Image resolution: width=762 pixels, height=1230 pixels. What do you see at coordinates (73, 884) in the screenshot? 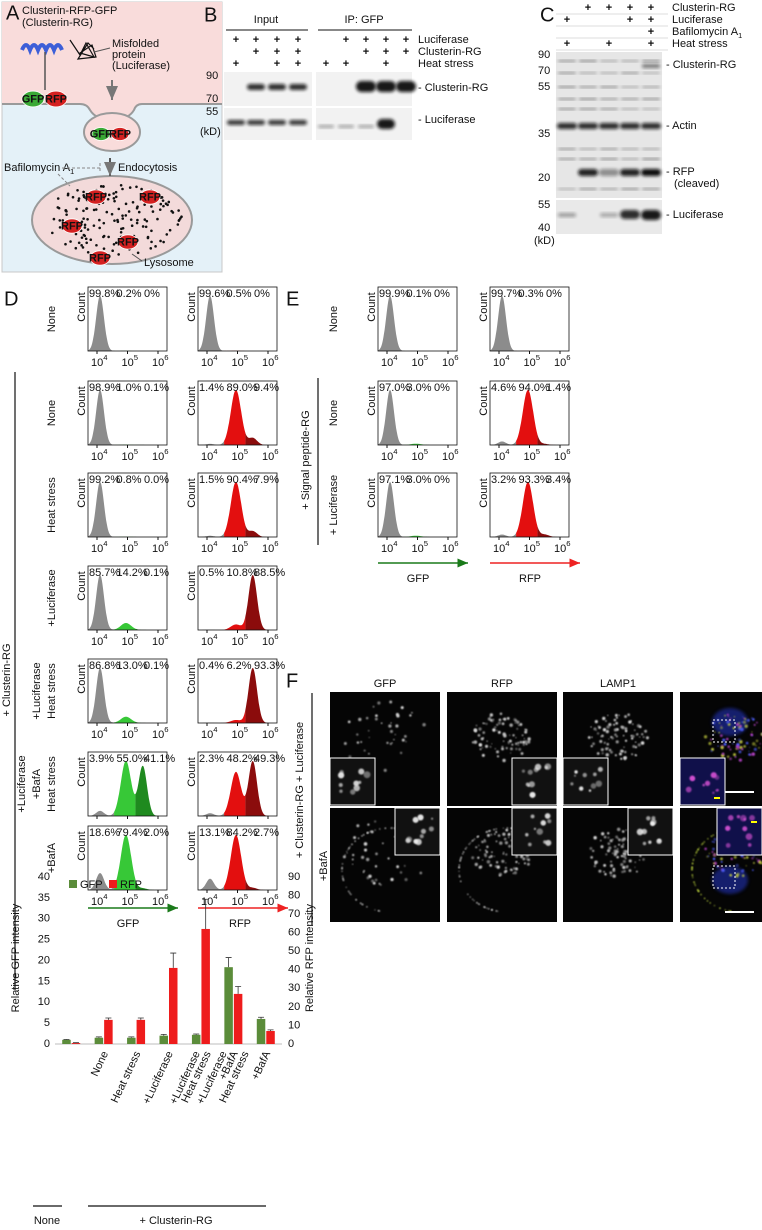
I see `legend-swatch` at bounding box center [73, 884].